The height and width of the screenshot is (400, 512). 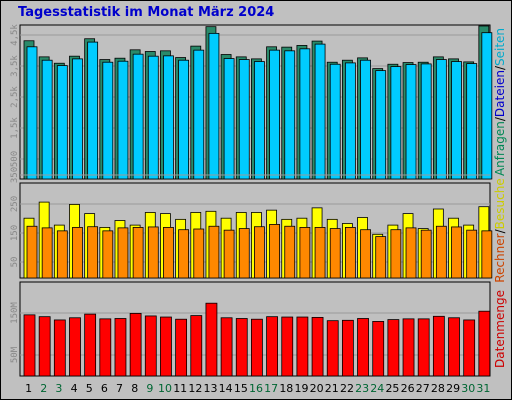 What do you see at coordinates (226, 388) in the screenshot?
I see `day-label: 14` at bounding box center [226, 388].